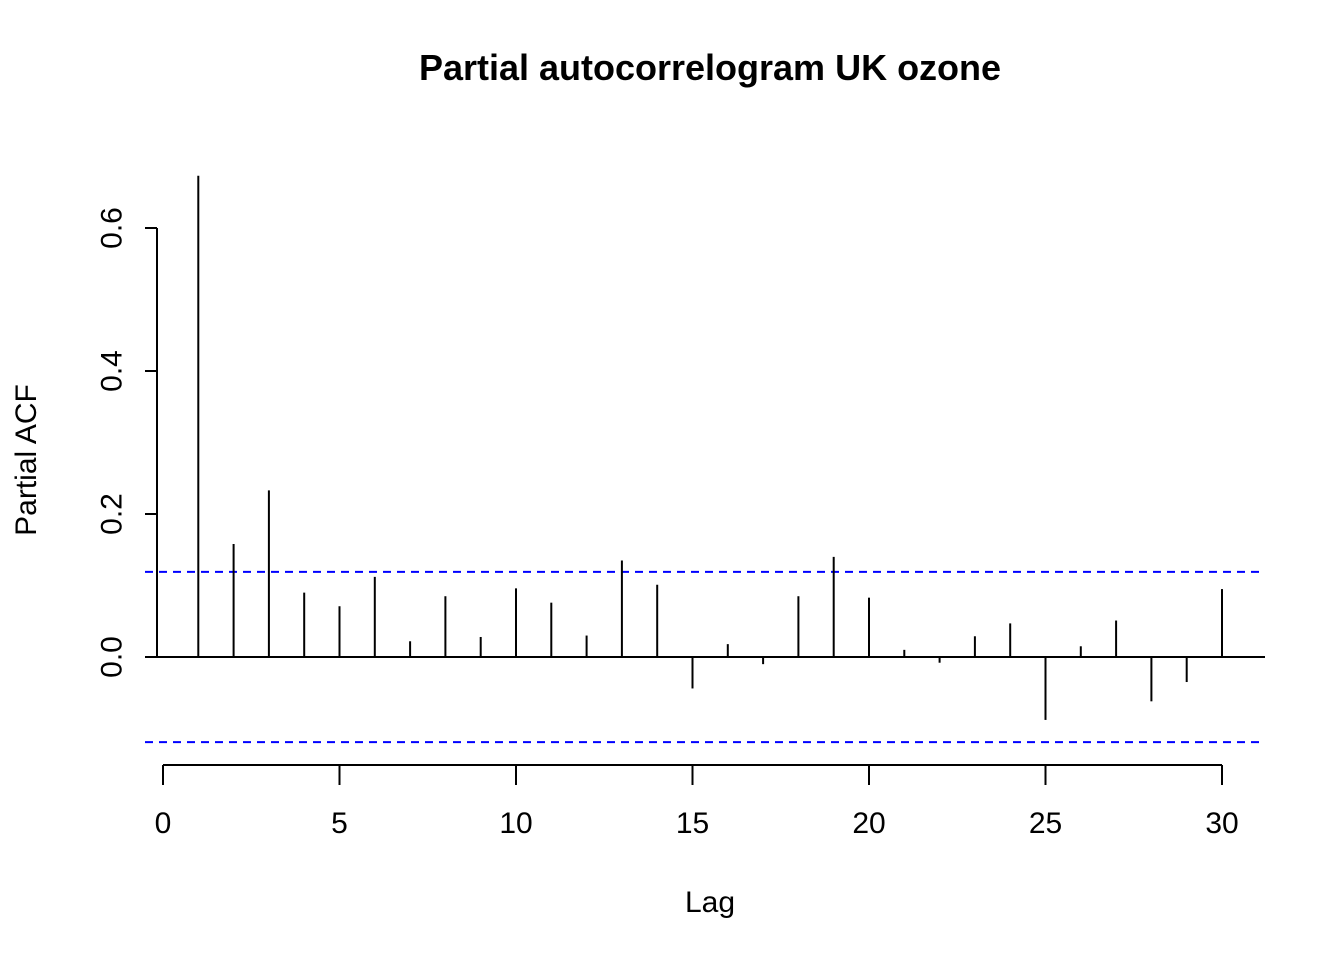 The image size is (1344, 960). Describe the element at coordinates (112, 371) in the screenshot. I see `y-tick-label: 0.4` at that location.